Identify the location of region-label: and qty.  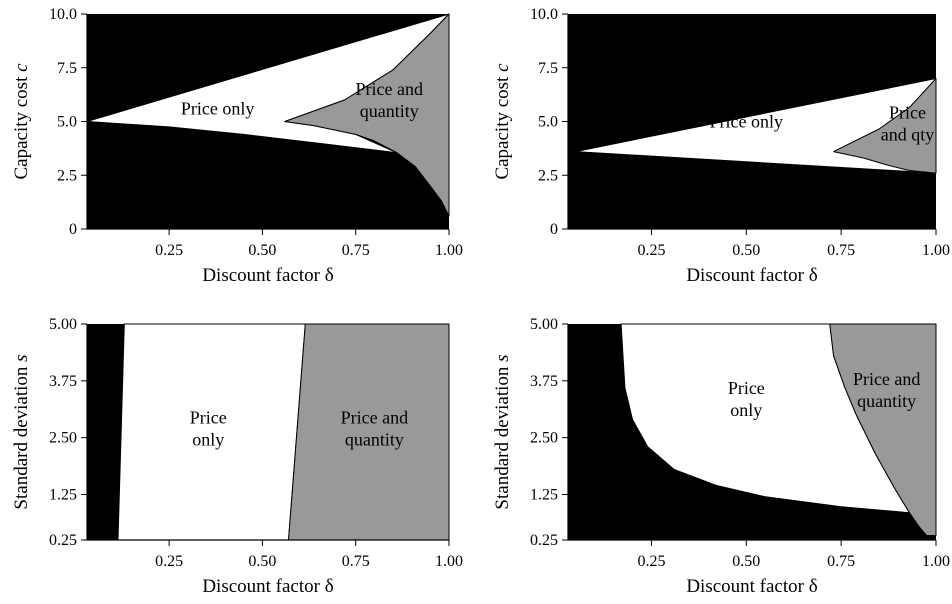
(908, 135).